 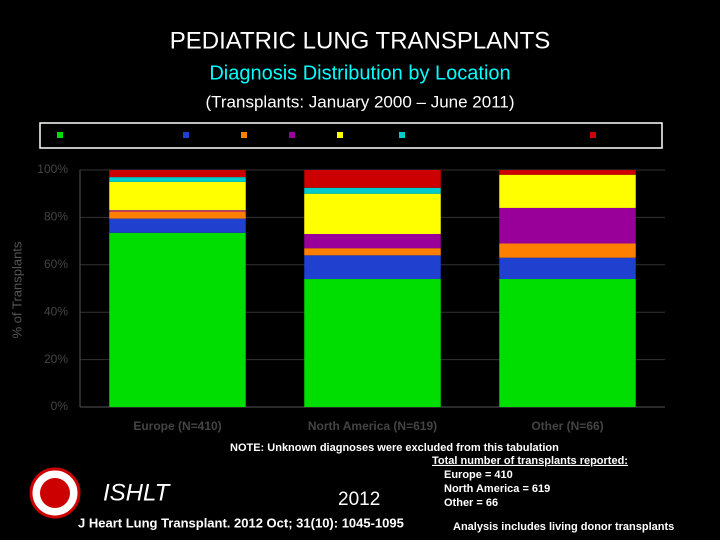 I want to click on year: 2012, so click(x=359, y=499).